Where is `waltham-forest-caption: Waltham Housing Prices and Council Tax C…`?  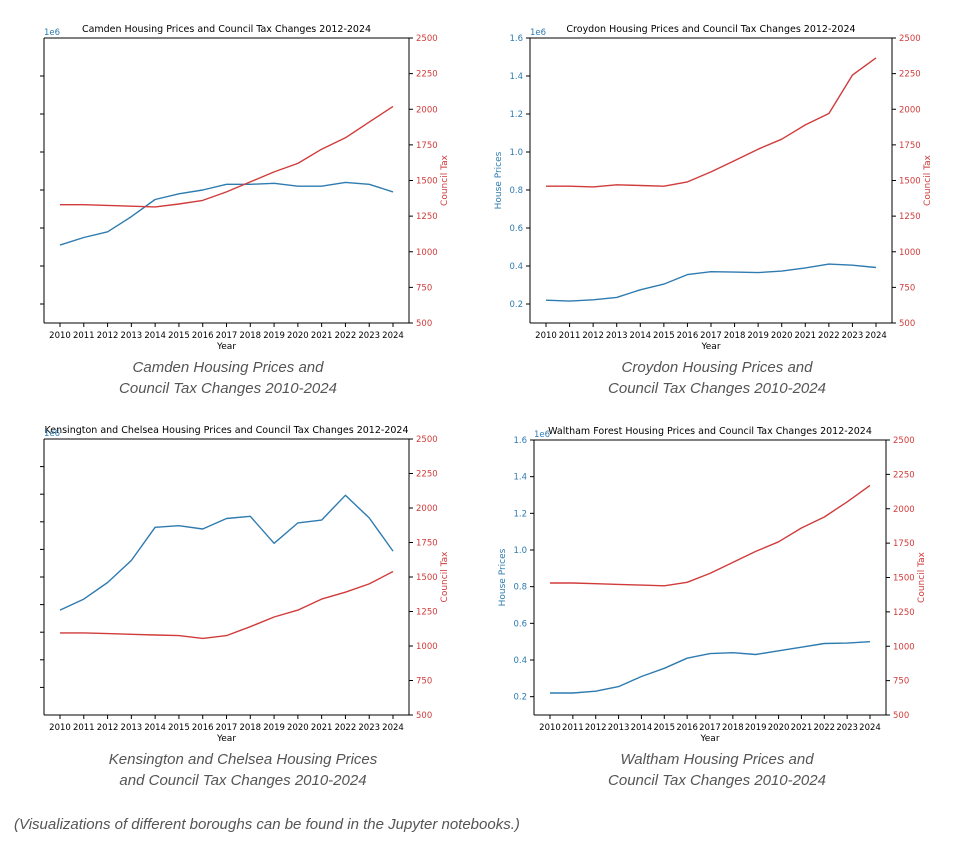
waltham-forest-caption: Waltham Housing Prices and Council Tax C… is located at coordinates (717, 770).